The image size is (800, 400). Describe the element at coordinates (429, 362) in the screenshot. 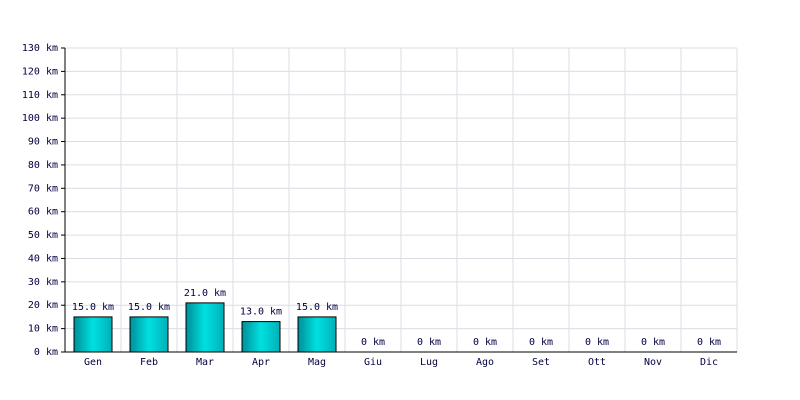

I see `x-tick-label: Lug` at that location.